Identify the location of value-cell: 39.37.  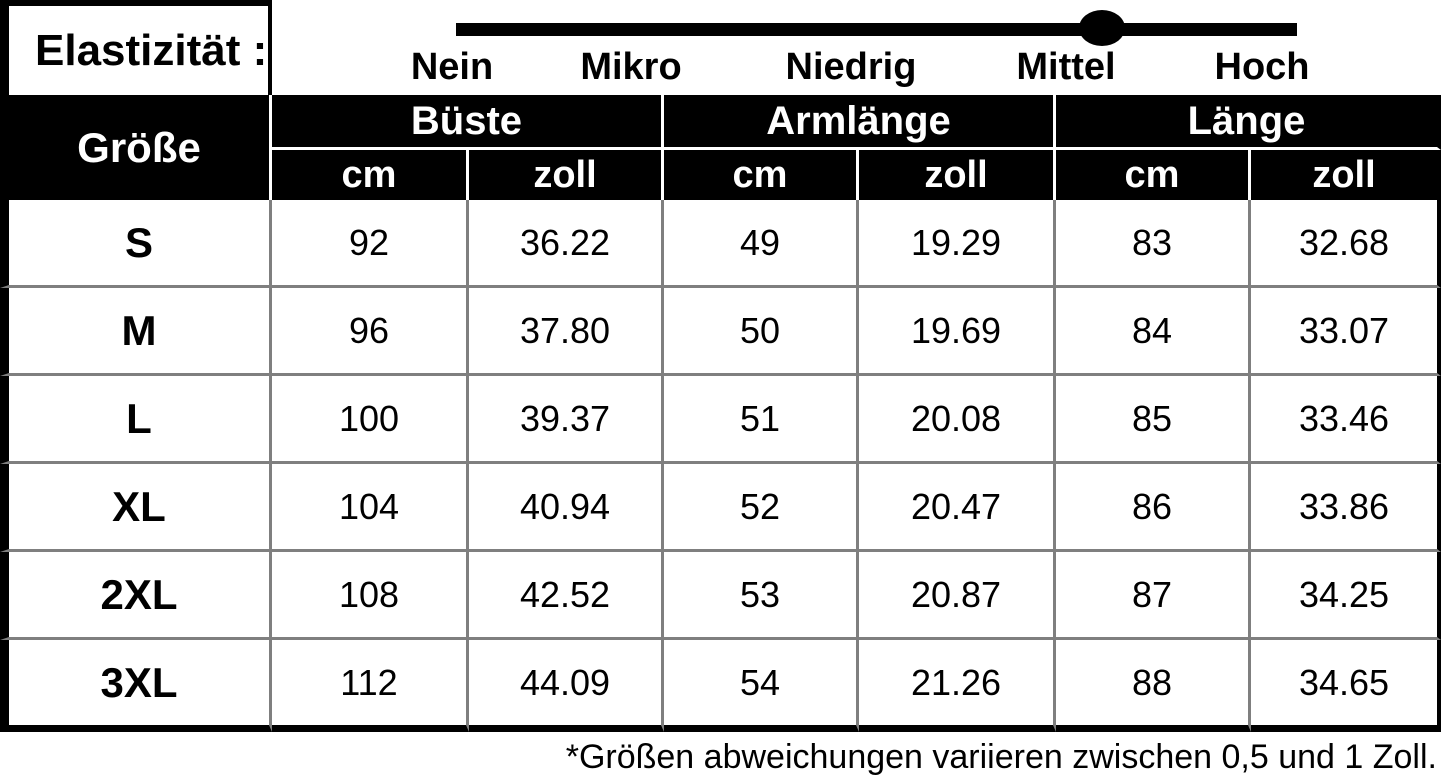
(566, 420).